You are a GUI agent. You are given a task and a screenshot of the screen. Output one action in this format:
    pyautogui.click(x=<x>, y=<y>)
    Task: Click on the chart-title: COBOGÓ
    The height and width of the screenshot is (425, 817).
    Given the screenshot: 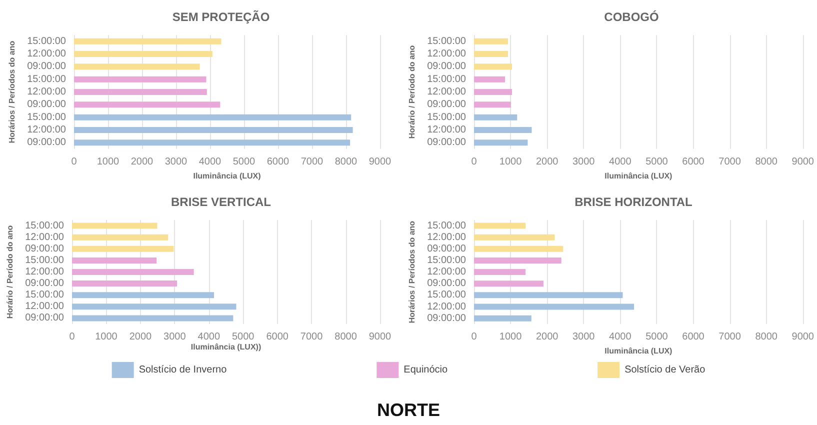 What is the action you would take?
    pyautogui.click(x=631, y=17)
    